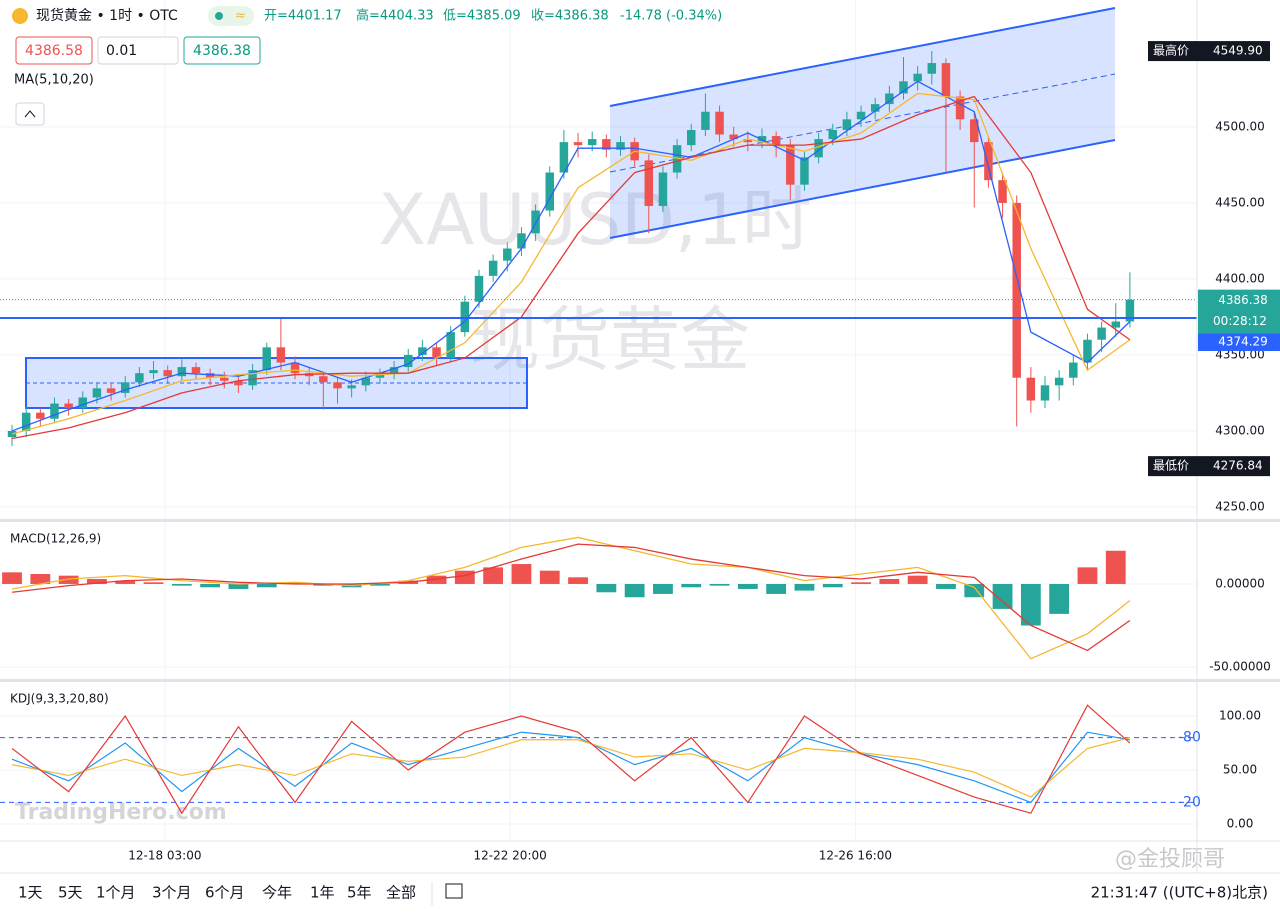 The image size is (1280, 913). Describe the element at coordinates (401, 893) in the screenshot. I see `range-button: 全部` at that location.